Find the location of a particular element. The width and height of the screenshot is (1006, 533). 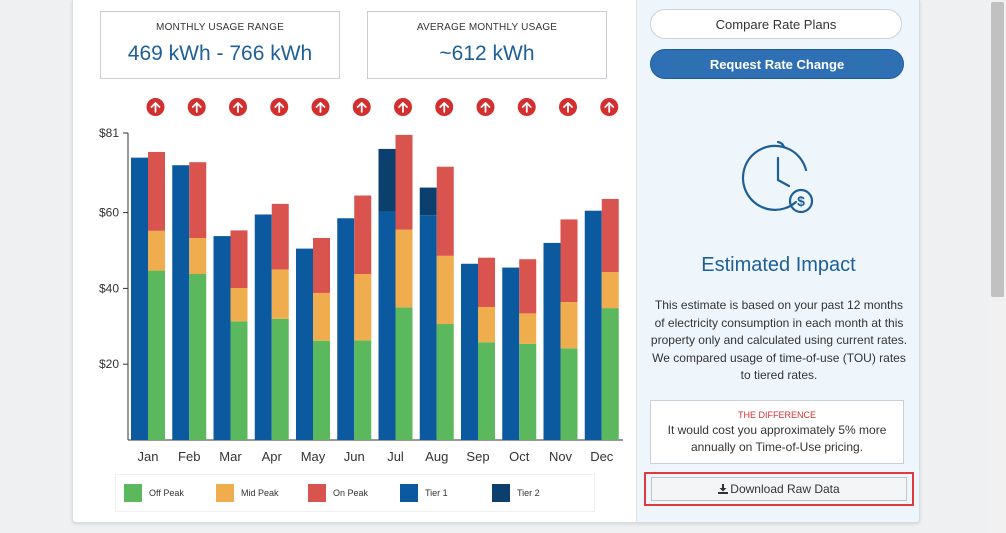

legend-swatch-mid-peak is located at coordinates (225, 493).